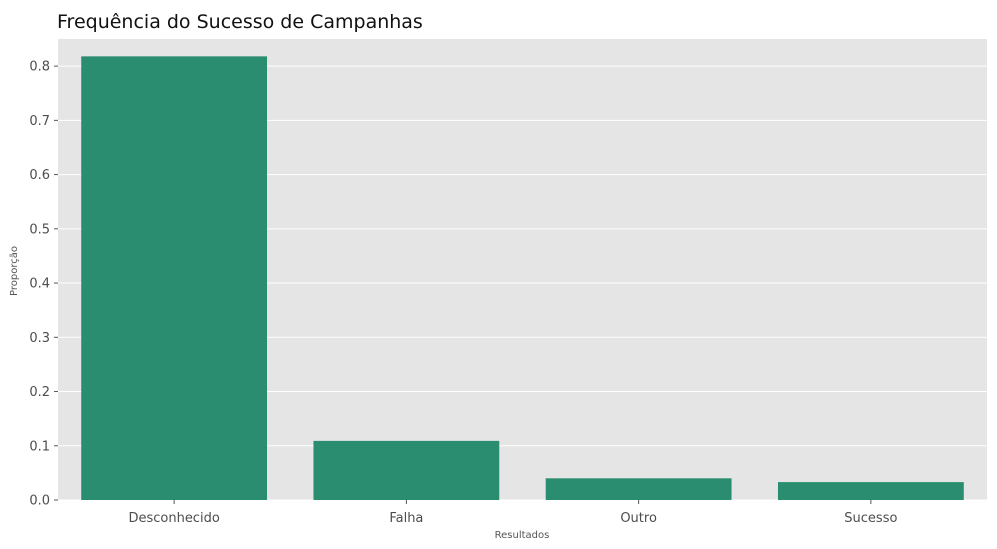 Image resolution: width=997 pixels, height=549 pixels. I want to click on bar-falha, so click(406, 470).